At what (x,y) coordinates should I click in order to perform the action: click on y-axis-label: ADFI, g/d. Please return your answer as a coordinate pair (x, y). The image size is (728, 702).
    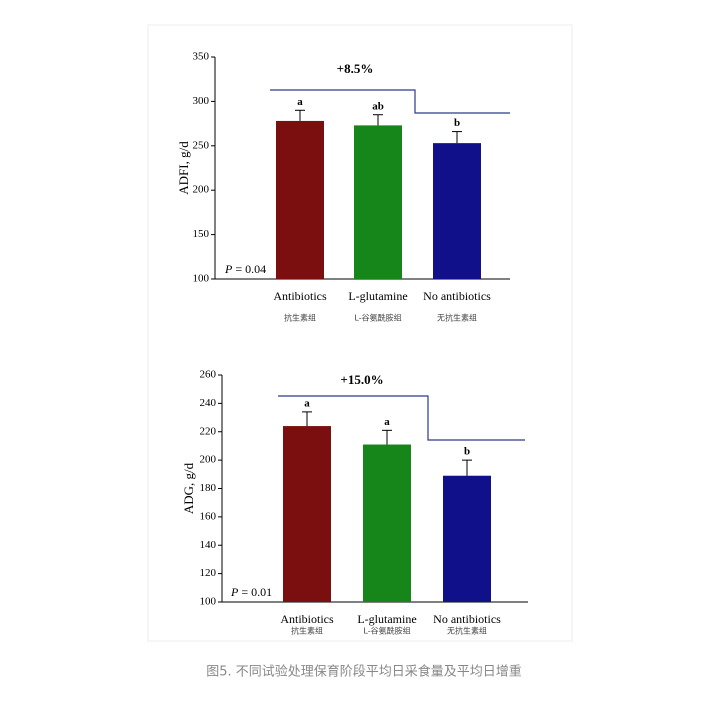
    Looking at the image, I should click on (183, 168).